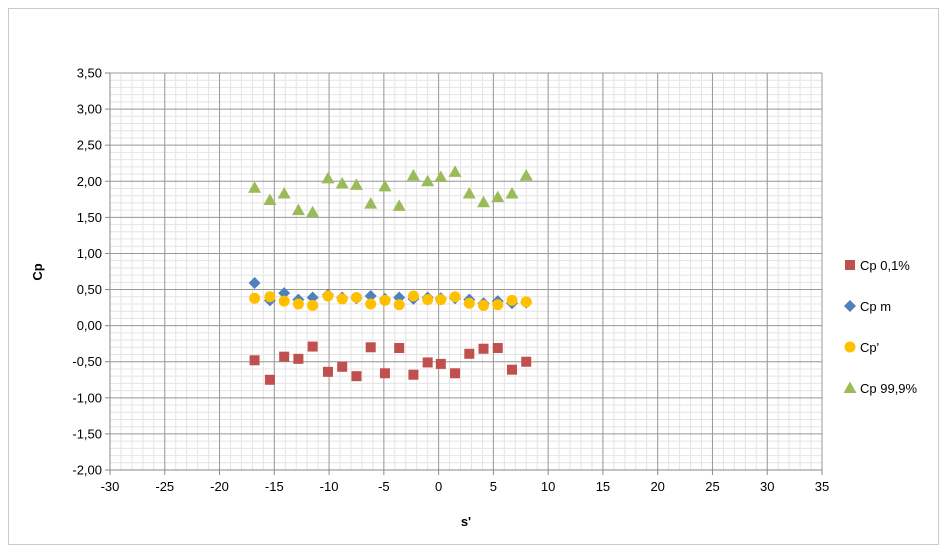  What do you see at coordinates (87, 470) in the screenshot?
I see `y-tick-label: -2,00` at bounding box center [87, 470].